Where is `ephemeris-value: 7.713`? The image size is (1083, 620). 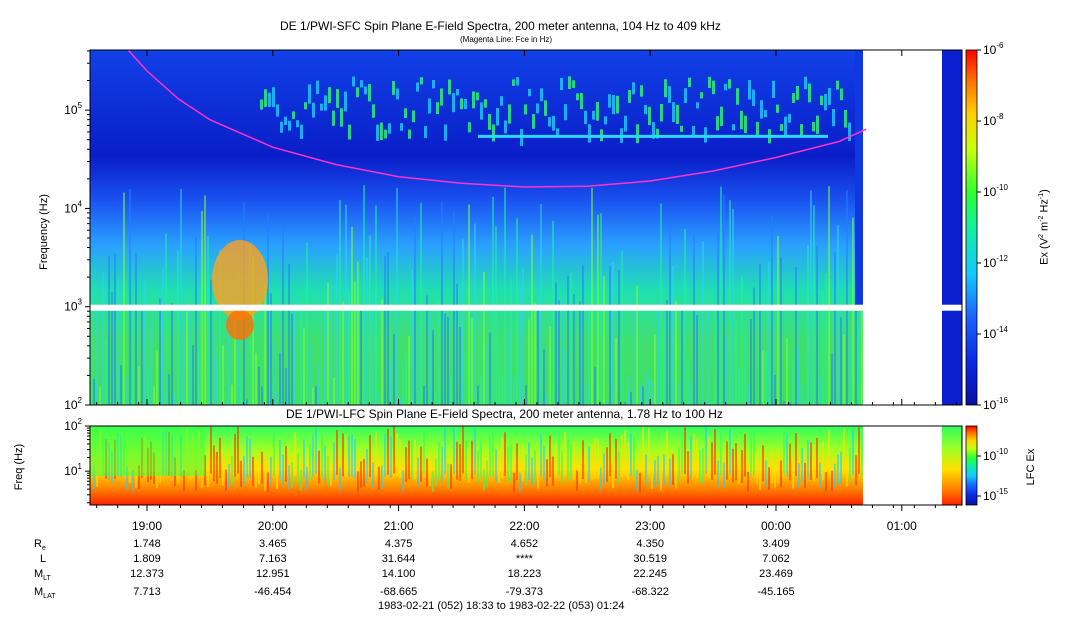 ephemeris-value: 7.713 is located at coordinates (147, 592).